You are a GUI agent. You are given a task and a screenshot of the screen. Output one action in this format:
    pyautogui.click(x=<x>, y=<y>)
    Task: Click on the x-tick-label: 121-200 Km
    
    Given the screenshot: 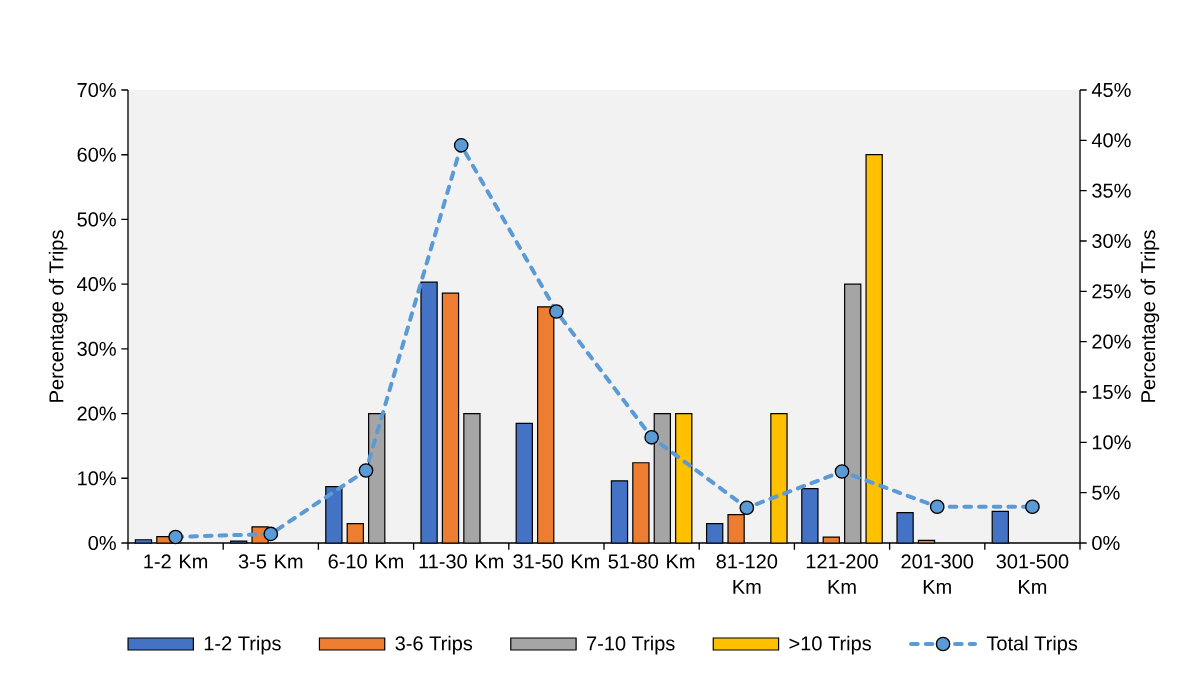 What is the action you would take?
    pyautogui.click(x=842, y=574)
    